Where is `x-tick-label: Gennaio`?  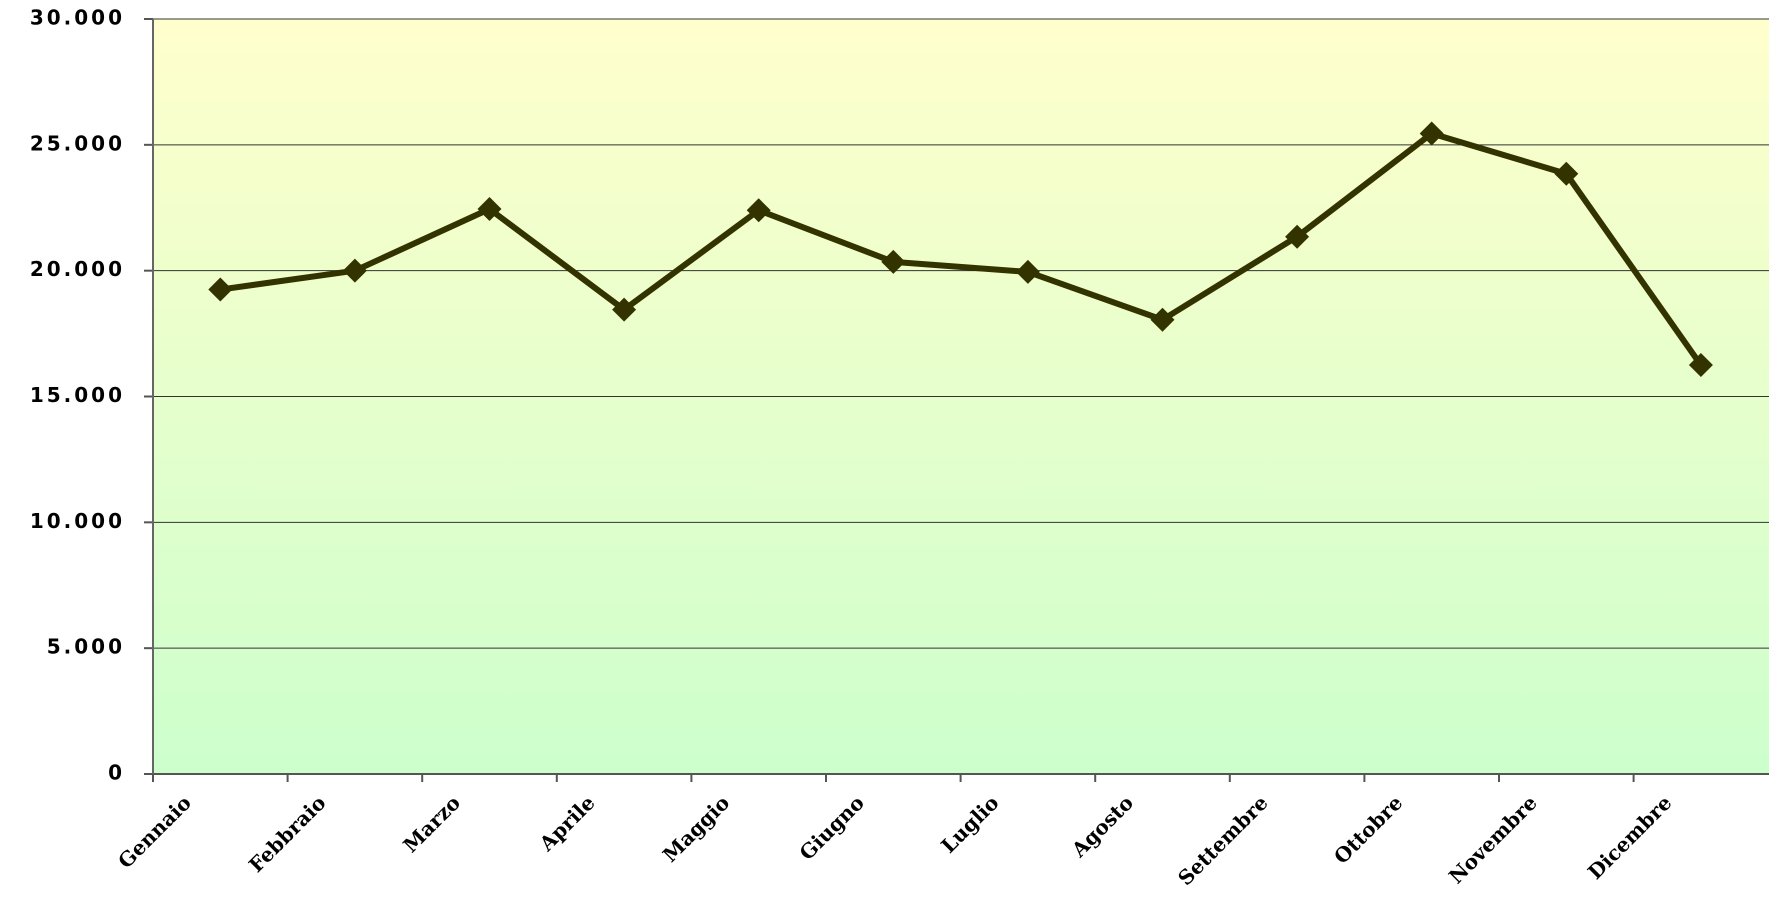
x-tick-label: Gennaio is located at coordinates (154, 832).